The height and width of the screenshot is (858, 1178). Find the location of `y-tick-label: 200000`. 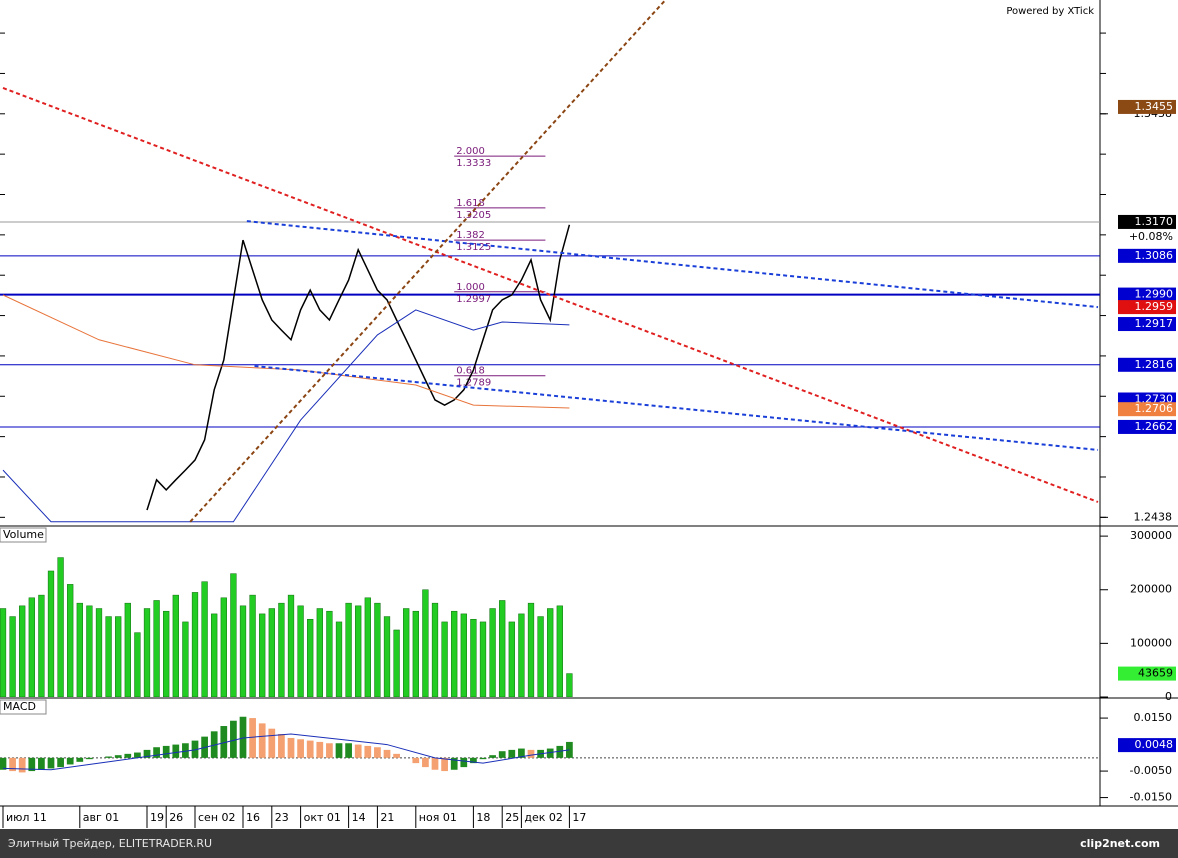

y-tick-label: 200000 is located at coordinates (1151, 589).